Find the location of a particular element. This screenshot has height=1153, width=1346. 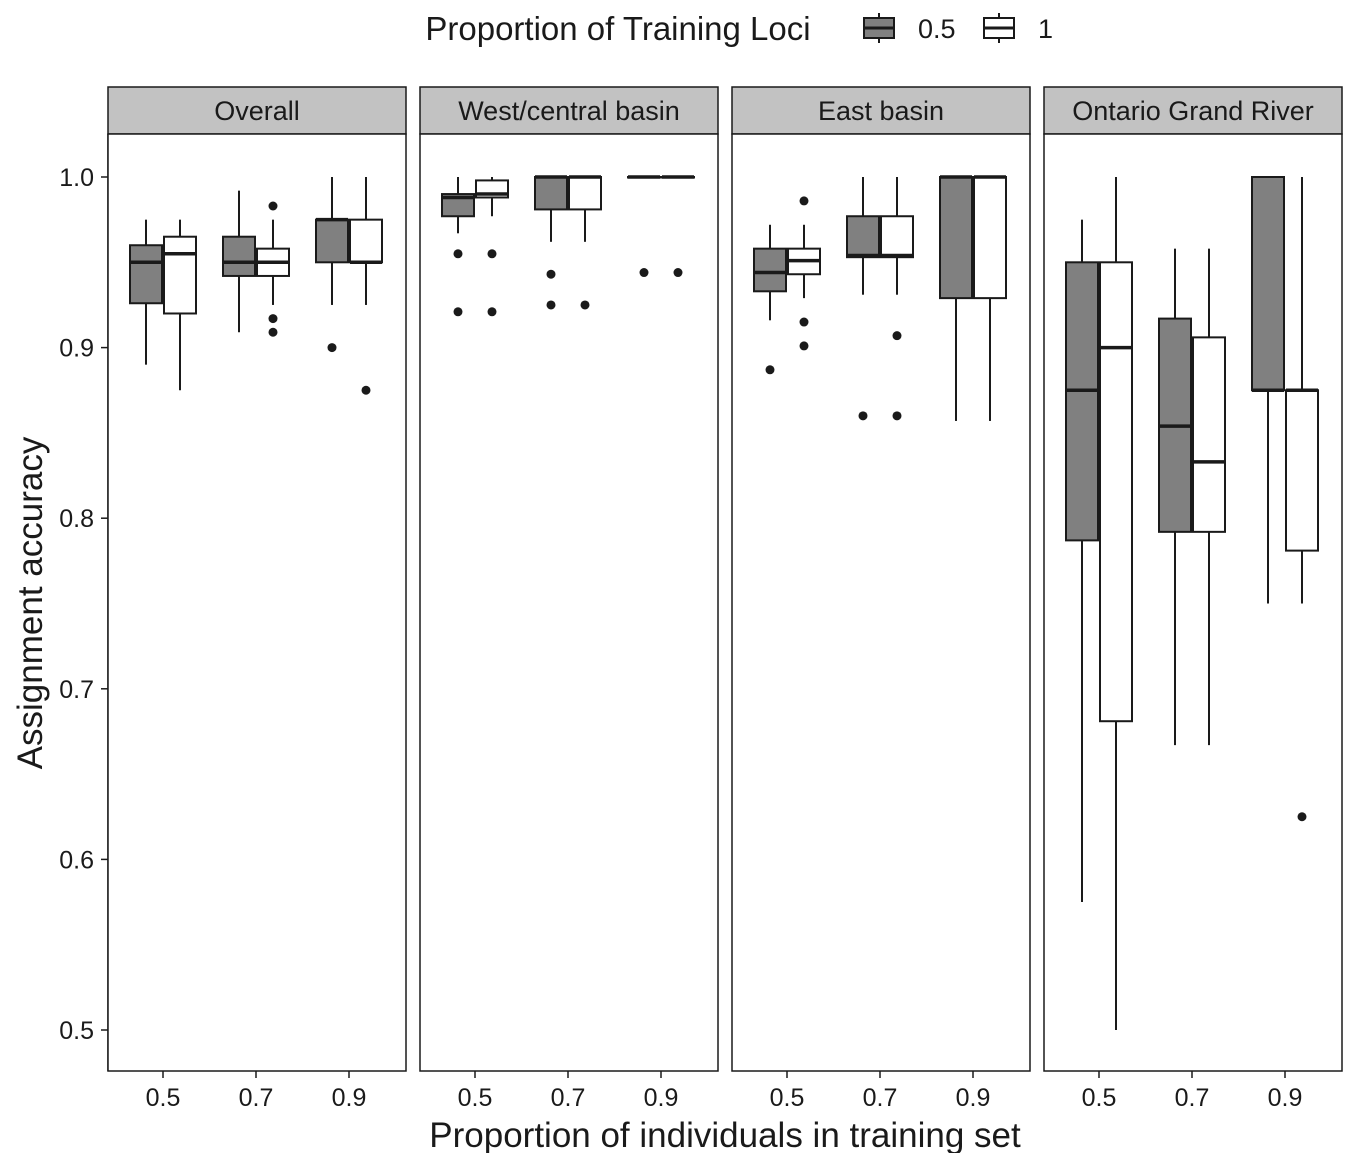

facet-title: West/central basin is located at coordinates (569, 111).